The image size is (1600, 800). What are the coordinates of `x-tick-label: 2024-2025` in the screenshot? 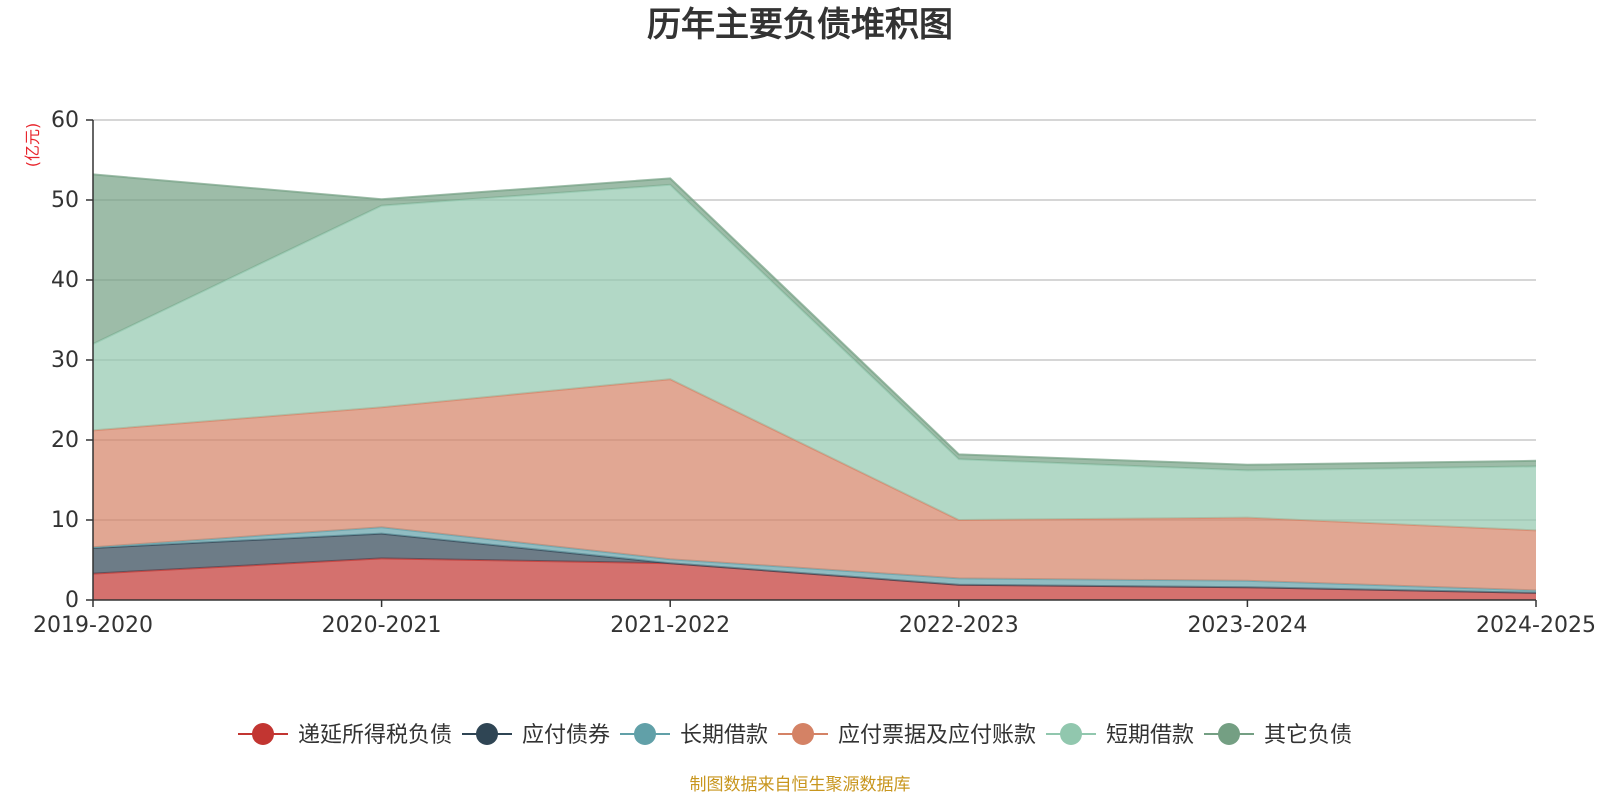 It's located at (1536, 625).